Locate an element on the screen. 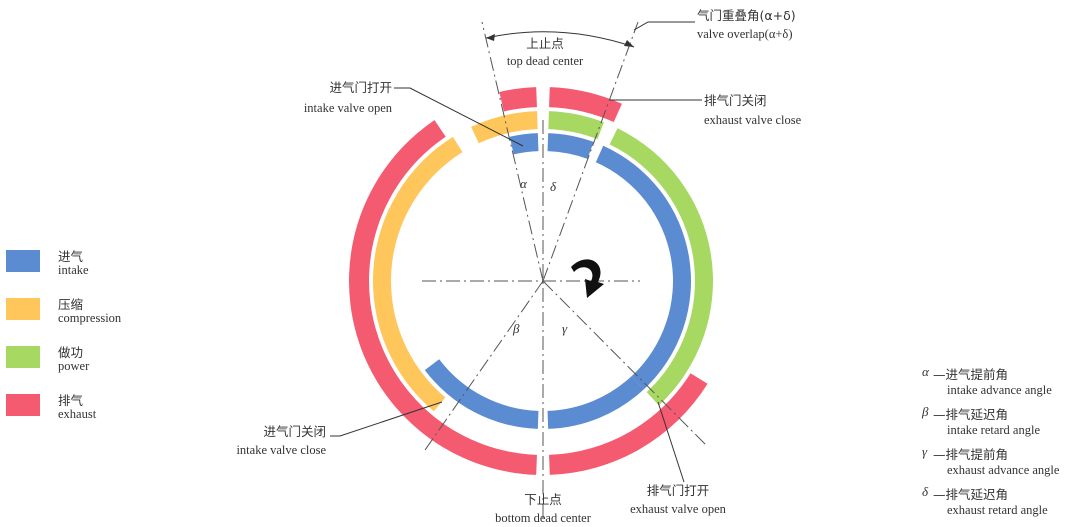 The image size is (1080, 527). note-symbol: β is located at coordinates (925, 411).